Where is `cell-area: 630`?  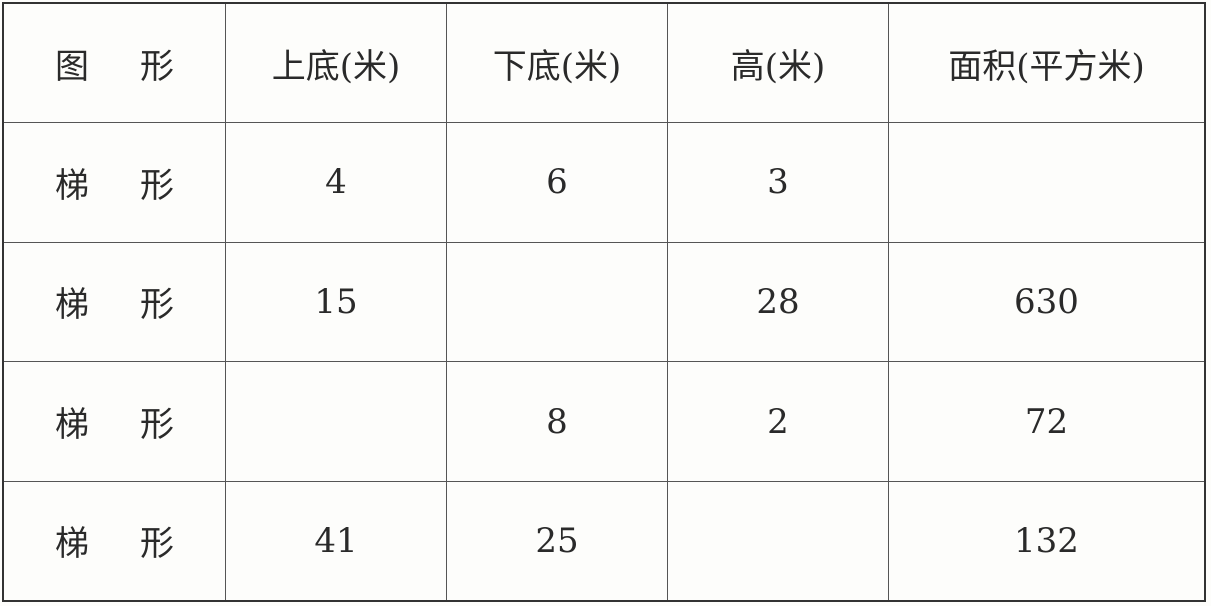 cell-area: 630 is located at coordinates (1047, 302).